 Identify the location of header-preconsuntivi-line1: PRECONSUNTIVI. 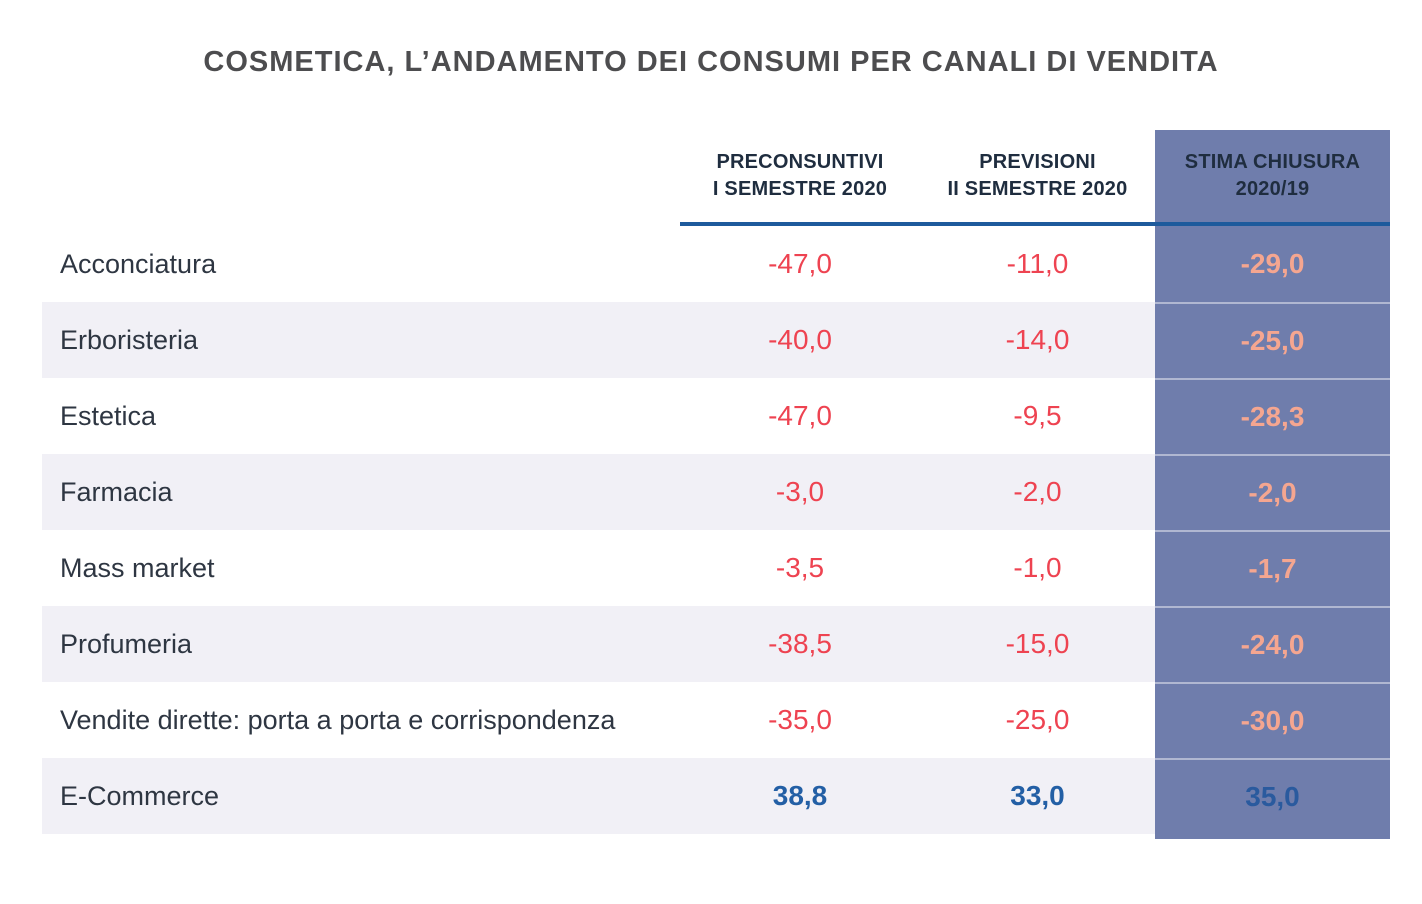
(800, 162).